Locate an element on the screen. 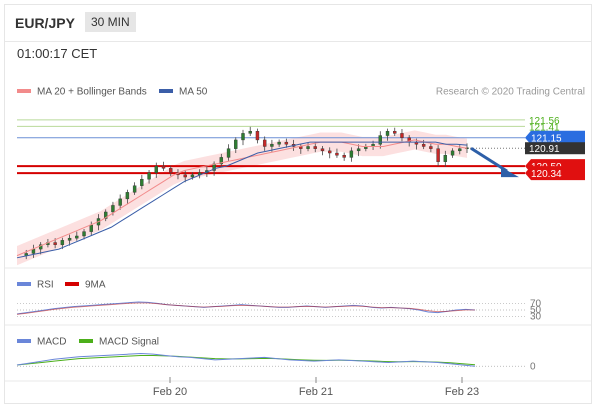 The image size is (594, 406). legend-rsi-swatch is located at coordinates (24, 284).